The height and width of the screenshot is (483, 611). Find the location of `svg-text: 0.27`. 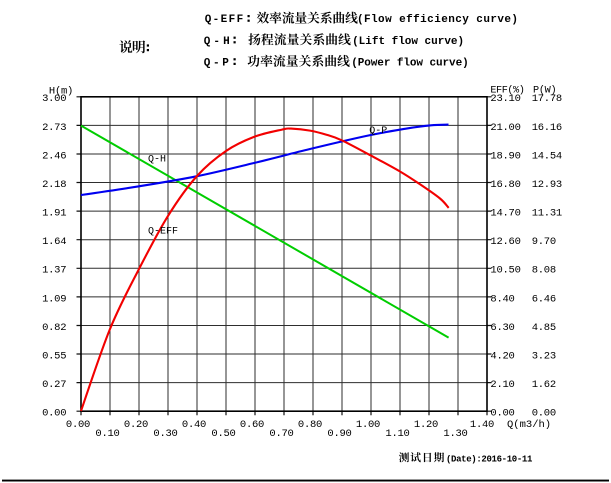

svg-text: 0.27 is located at coordinates (54, 385).